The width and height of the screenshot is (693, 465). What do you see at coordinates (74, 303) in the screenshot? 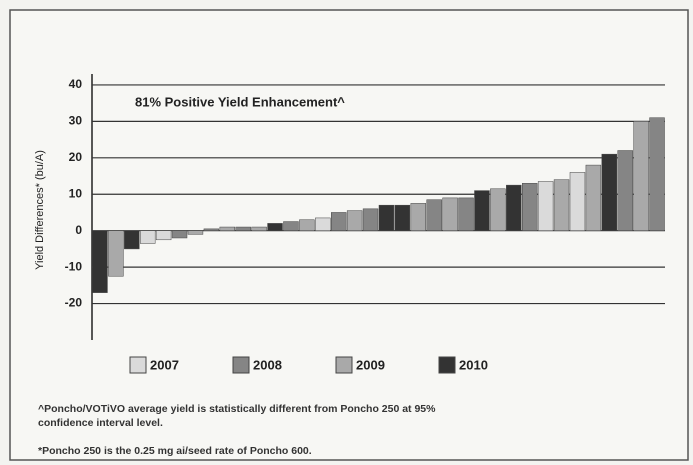
I see `y-tick-label: -20` at bounding box center [74, 303].